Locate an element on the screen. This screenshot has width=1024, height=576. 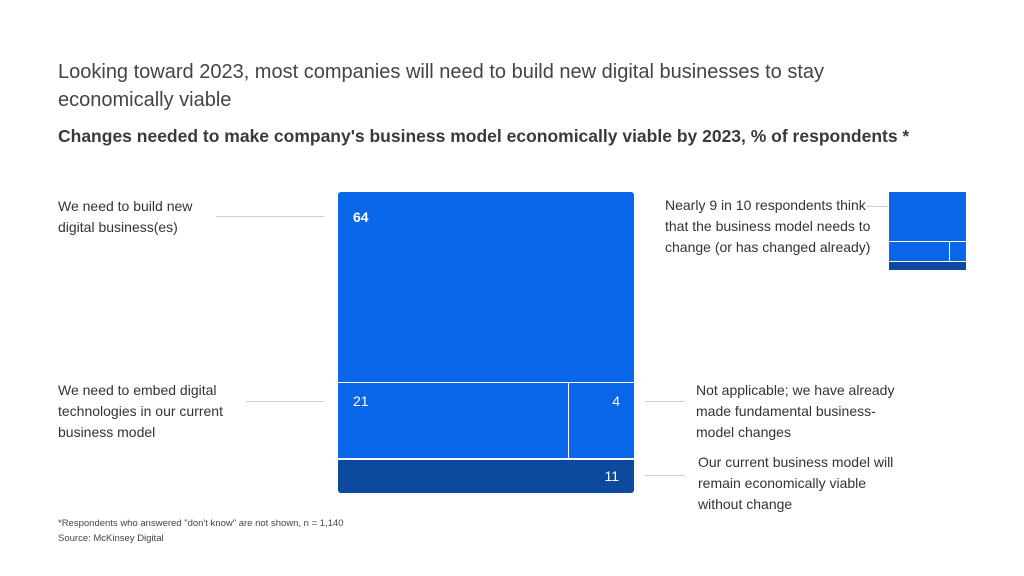
leader-line-embed-digital is located at coordinates (285, 401).